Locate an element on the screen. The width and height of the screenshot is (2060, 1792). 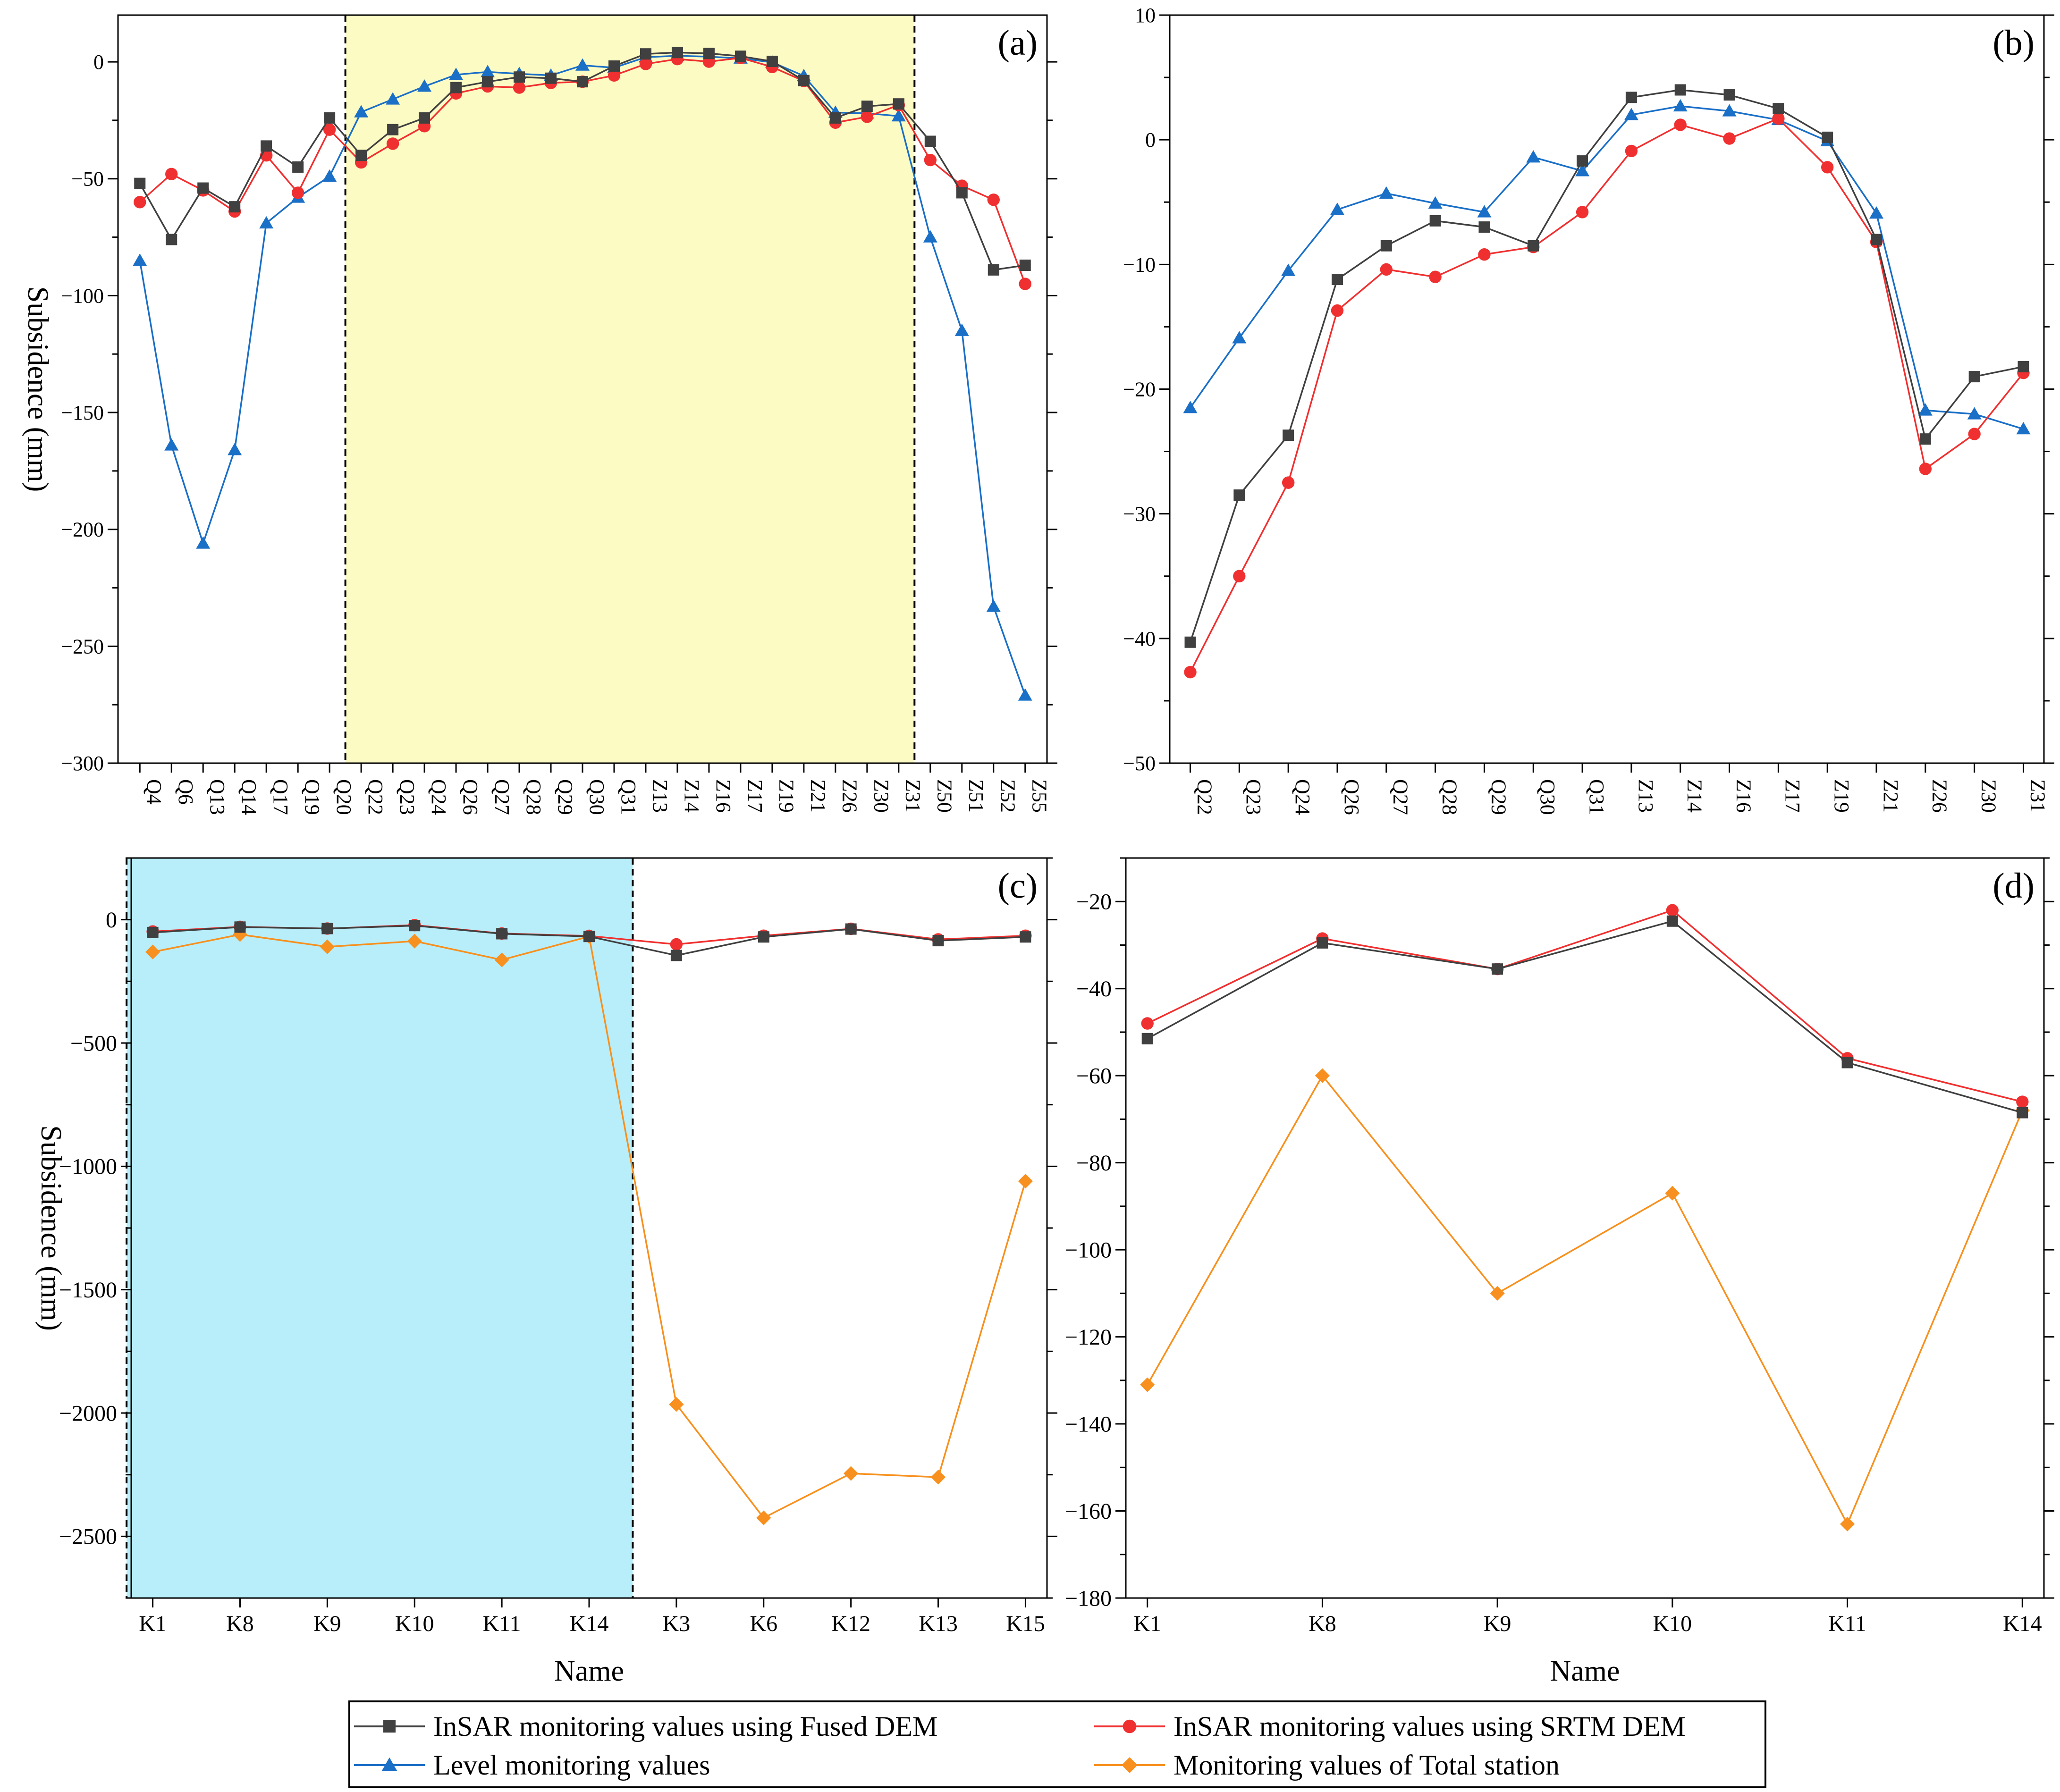
x-tick-label: K6 is located at coordinates (763, 1624).